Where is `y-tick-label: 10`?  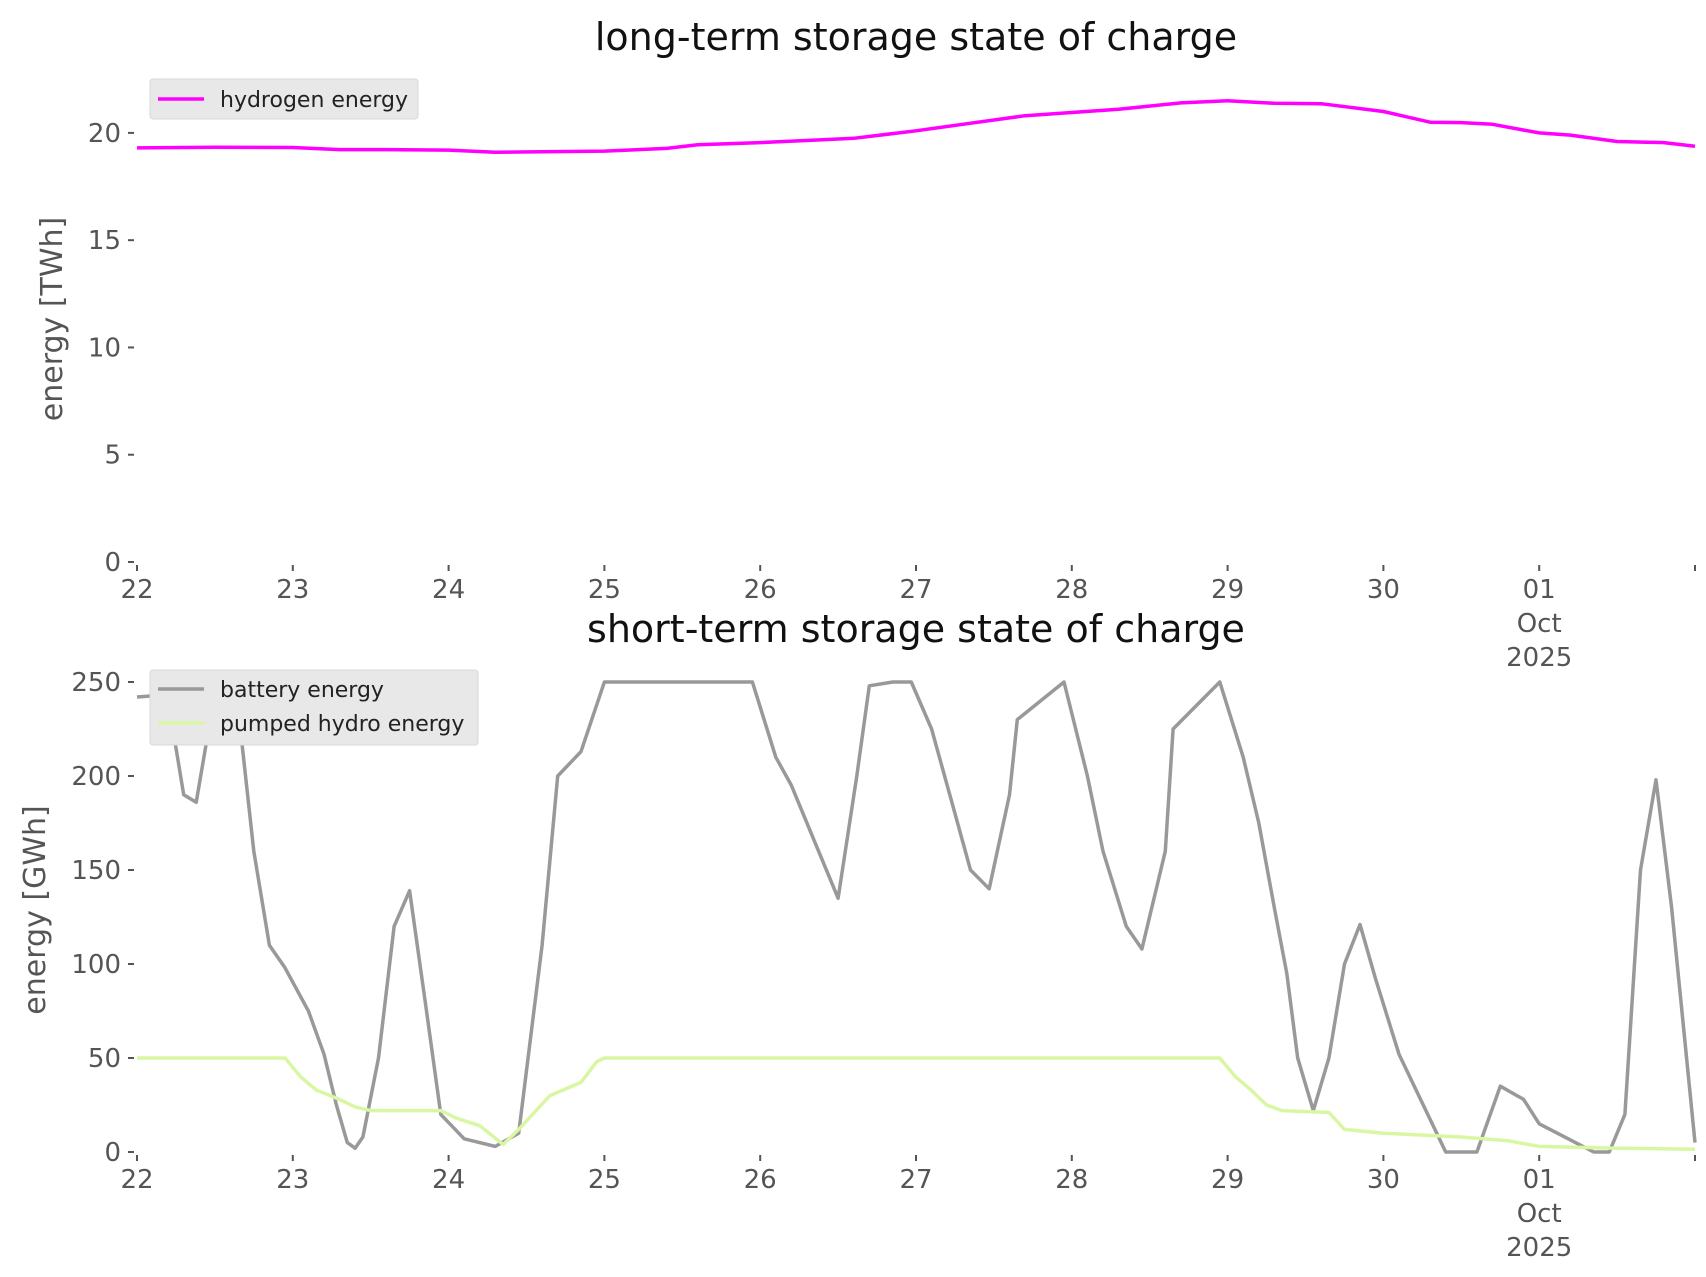
y-tick-label: 10 is located at coordinates (104, 348).